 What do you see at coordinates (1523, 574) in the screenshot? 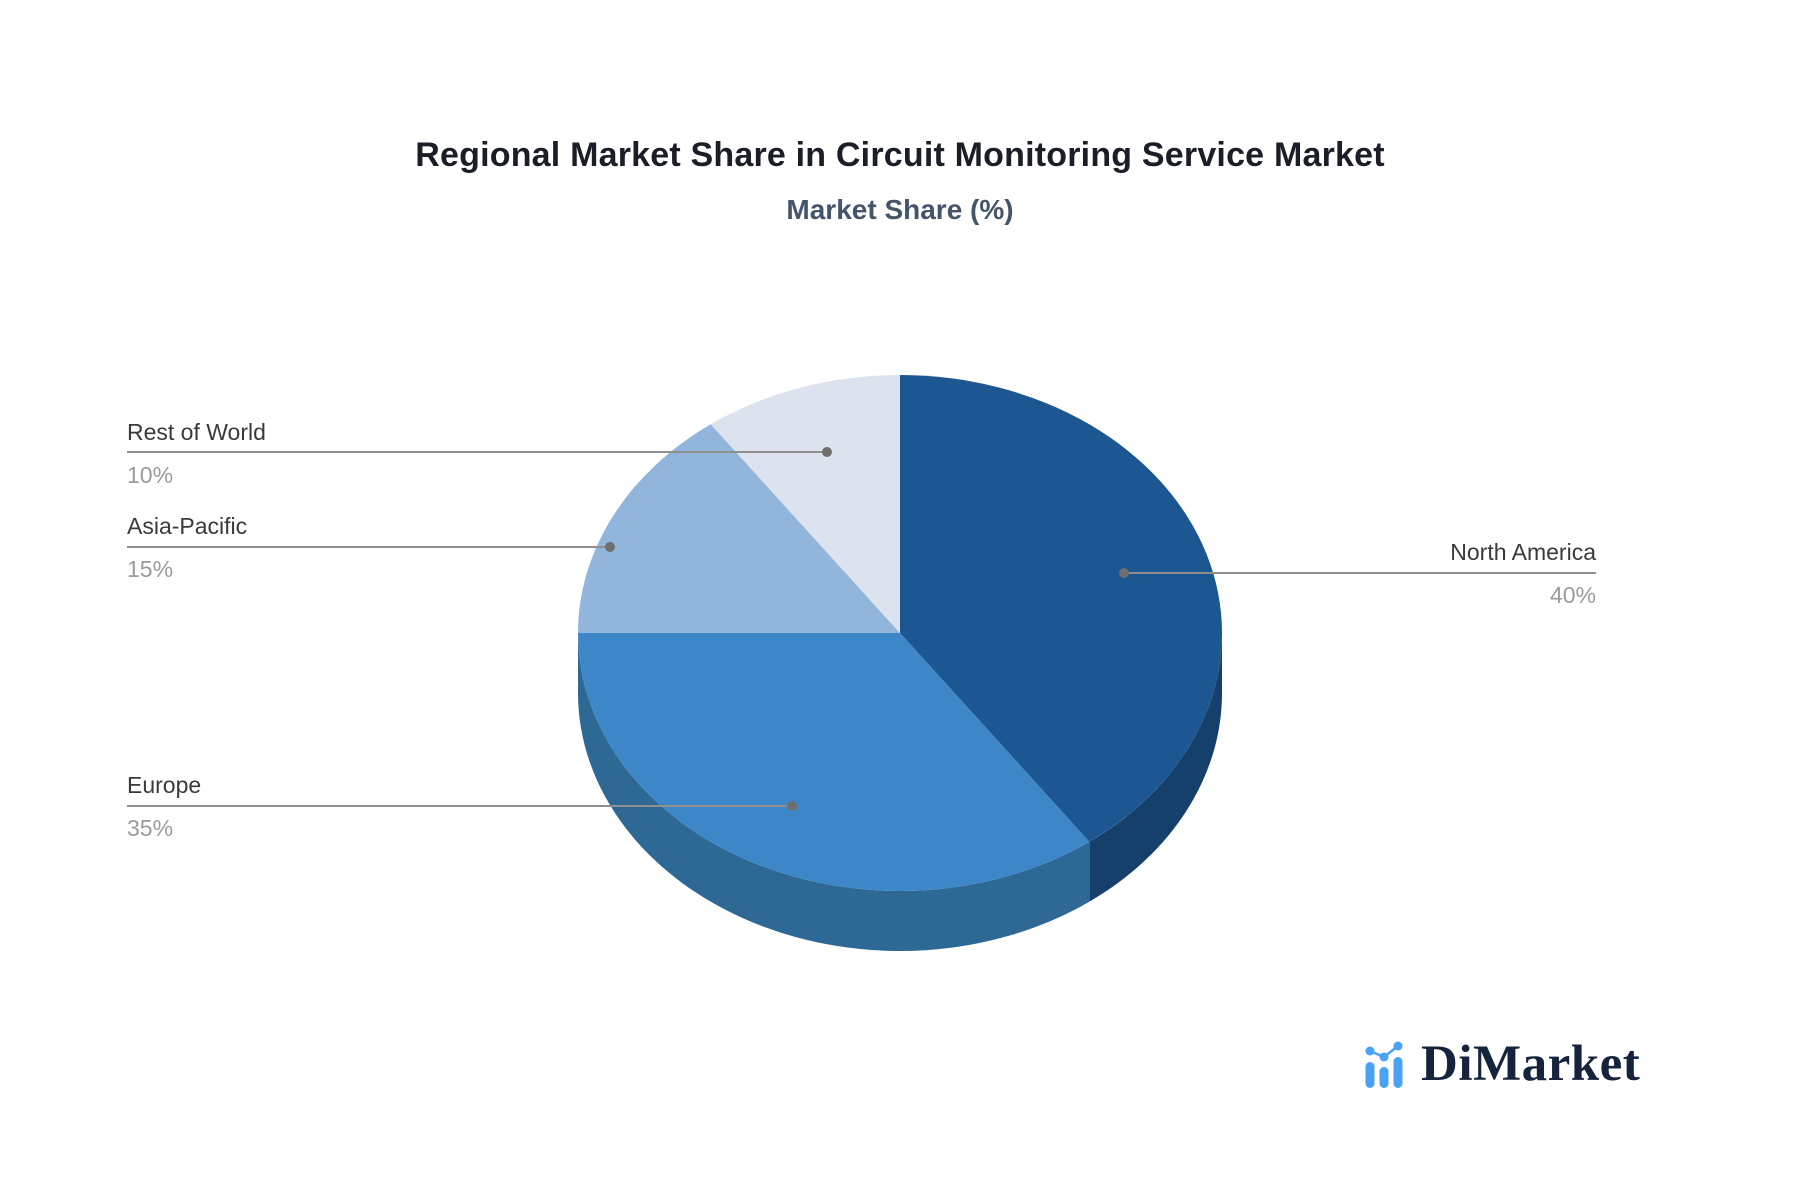
I see `callout-north-america: North America 40%` at bounding box center [1523, 574].